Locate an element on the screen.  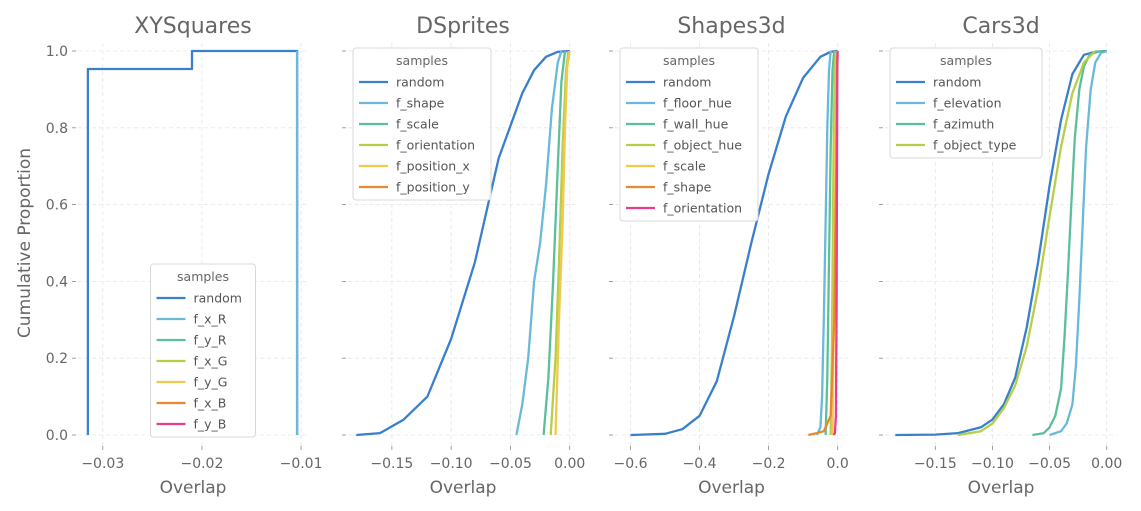
series-line-f_orientation is located at coordinates (835, 243).